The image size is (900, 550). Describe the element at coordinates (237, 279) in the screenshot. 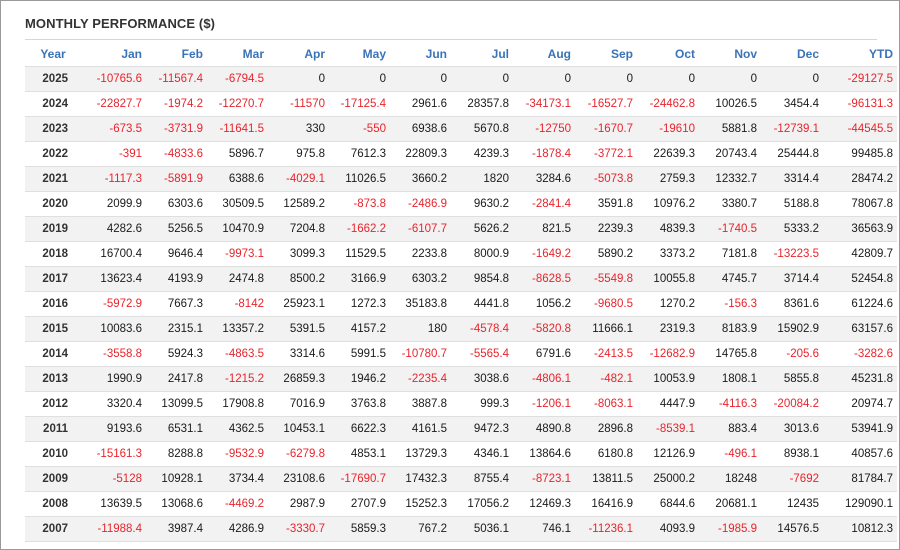

I see `value-cell-mar: 2474.8` at that location.